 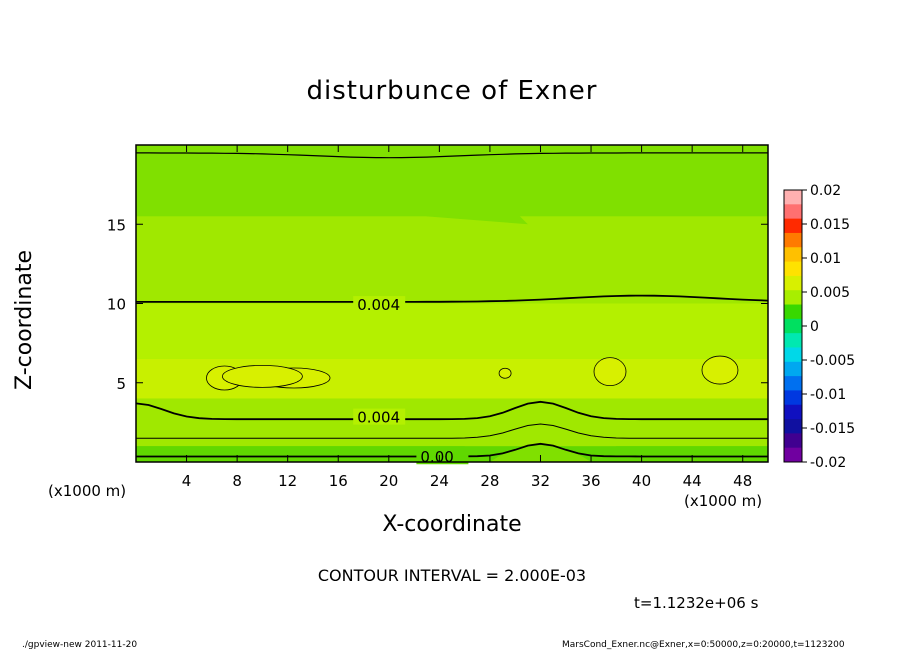 What do you see at coordinates (452, 298) in the screenshot?
I see `contour-004-upper` at bounding box center [452, 298].